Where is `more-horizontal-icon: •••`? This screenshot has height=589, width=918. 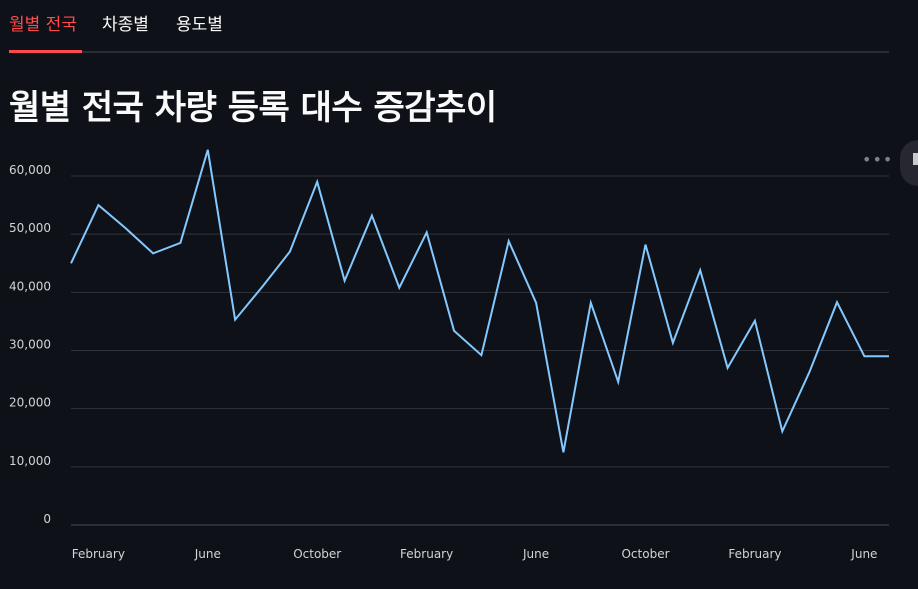
more-horizontal-icon: ••• is located at coordinates (878, 159).